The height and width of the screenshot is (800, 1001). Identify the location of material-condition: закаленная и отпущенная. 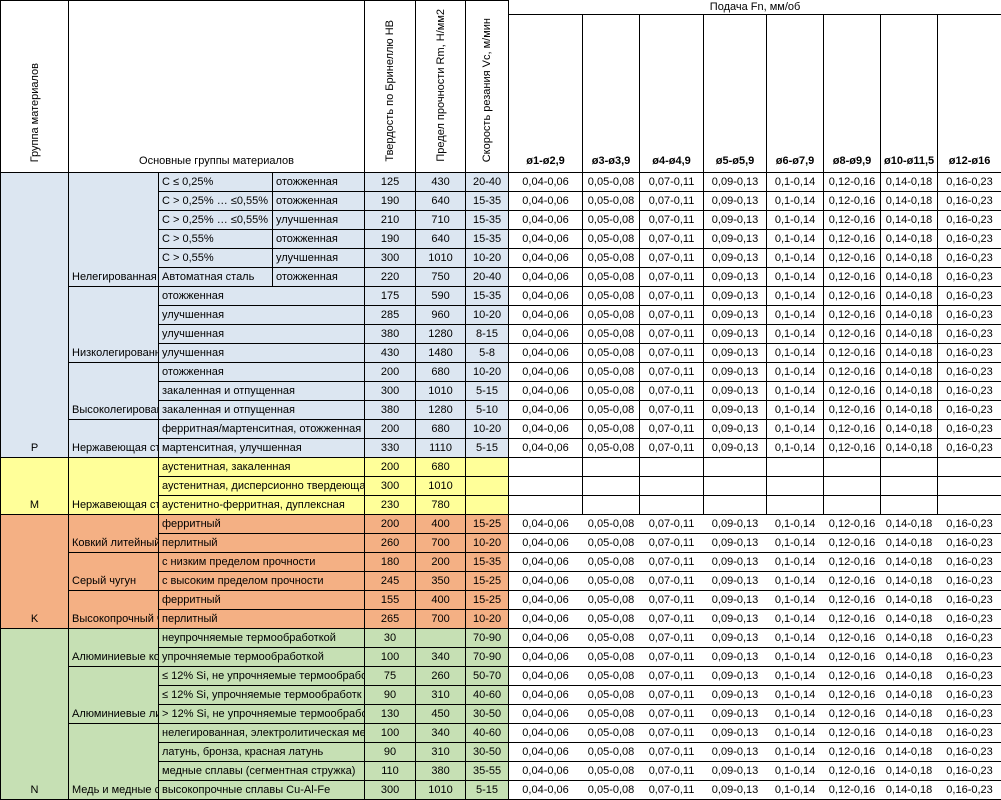
(261, 410).